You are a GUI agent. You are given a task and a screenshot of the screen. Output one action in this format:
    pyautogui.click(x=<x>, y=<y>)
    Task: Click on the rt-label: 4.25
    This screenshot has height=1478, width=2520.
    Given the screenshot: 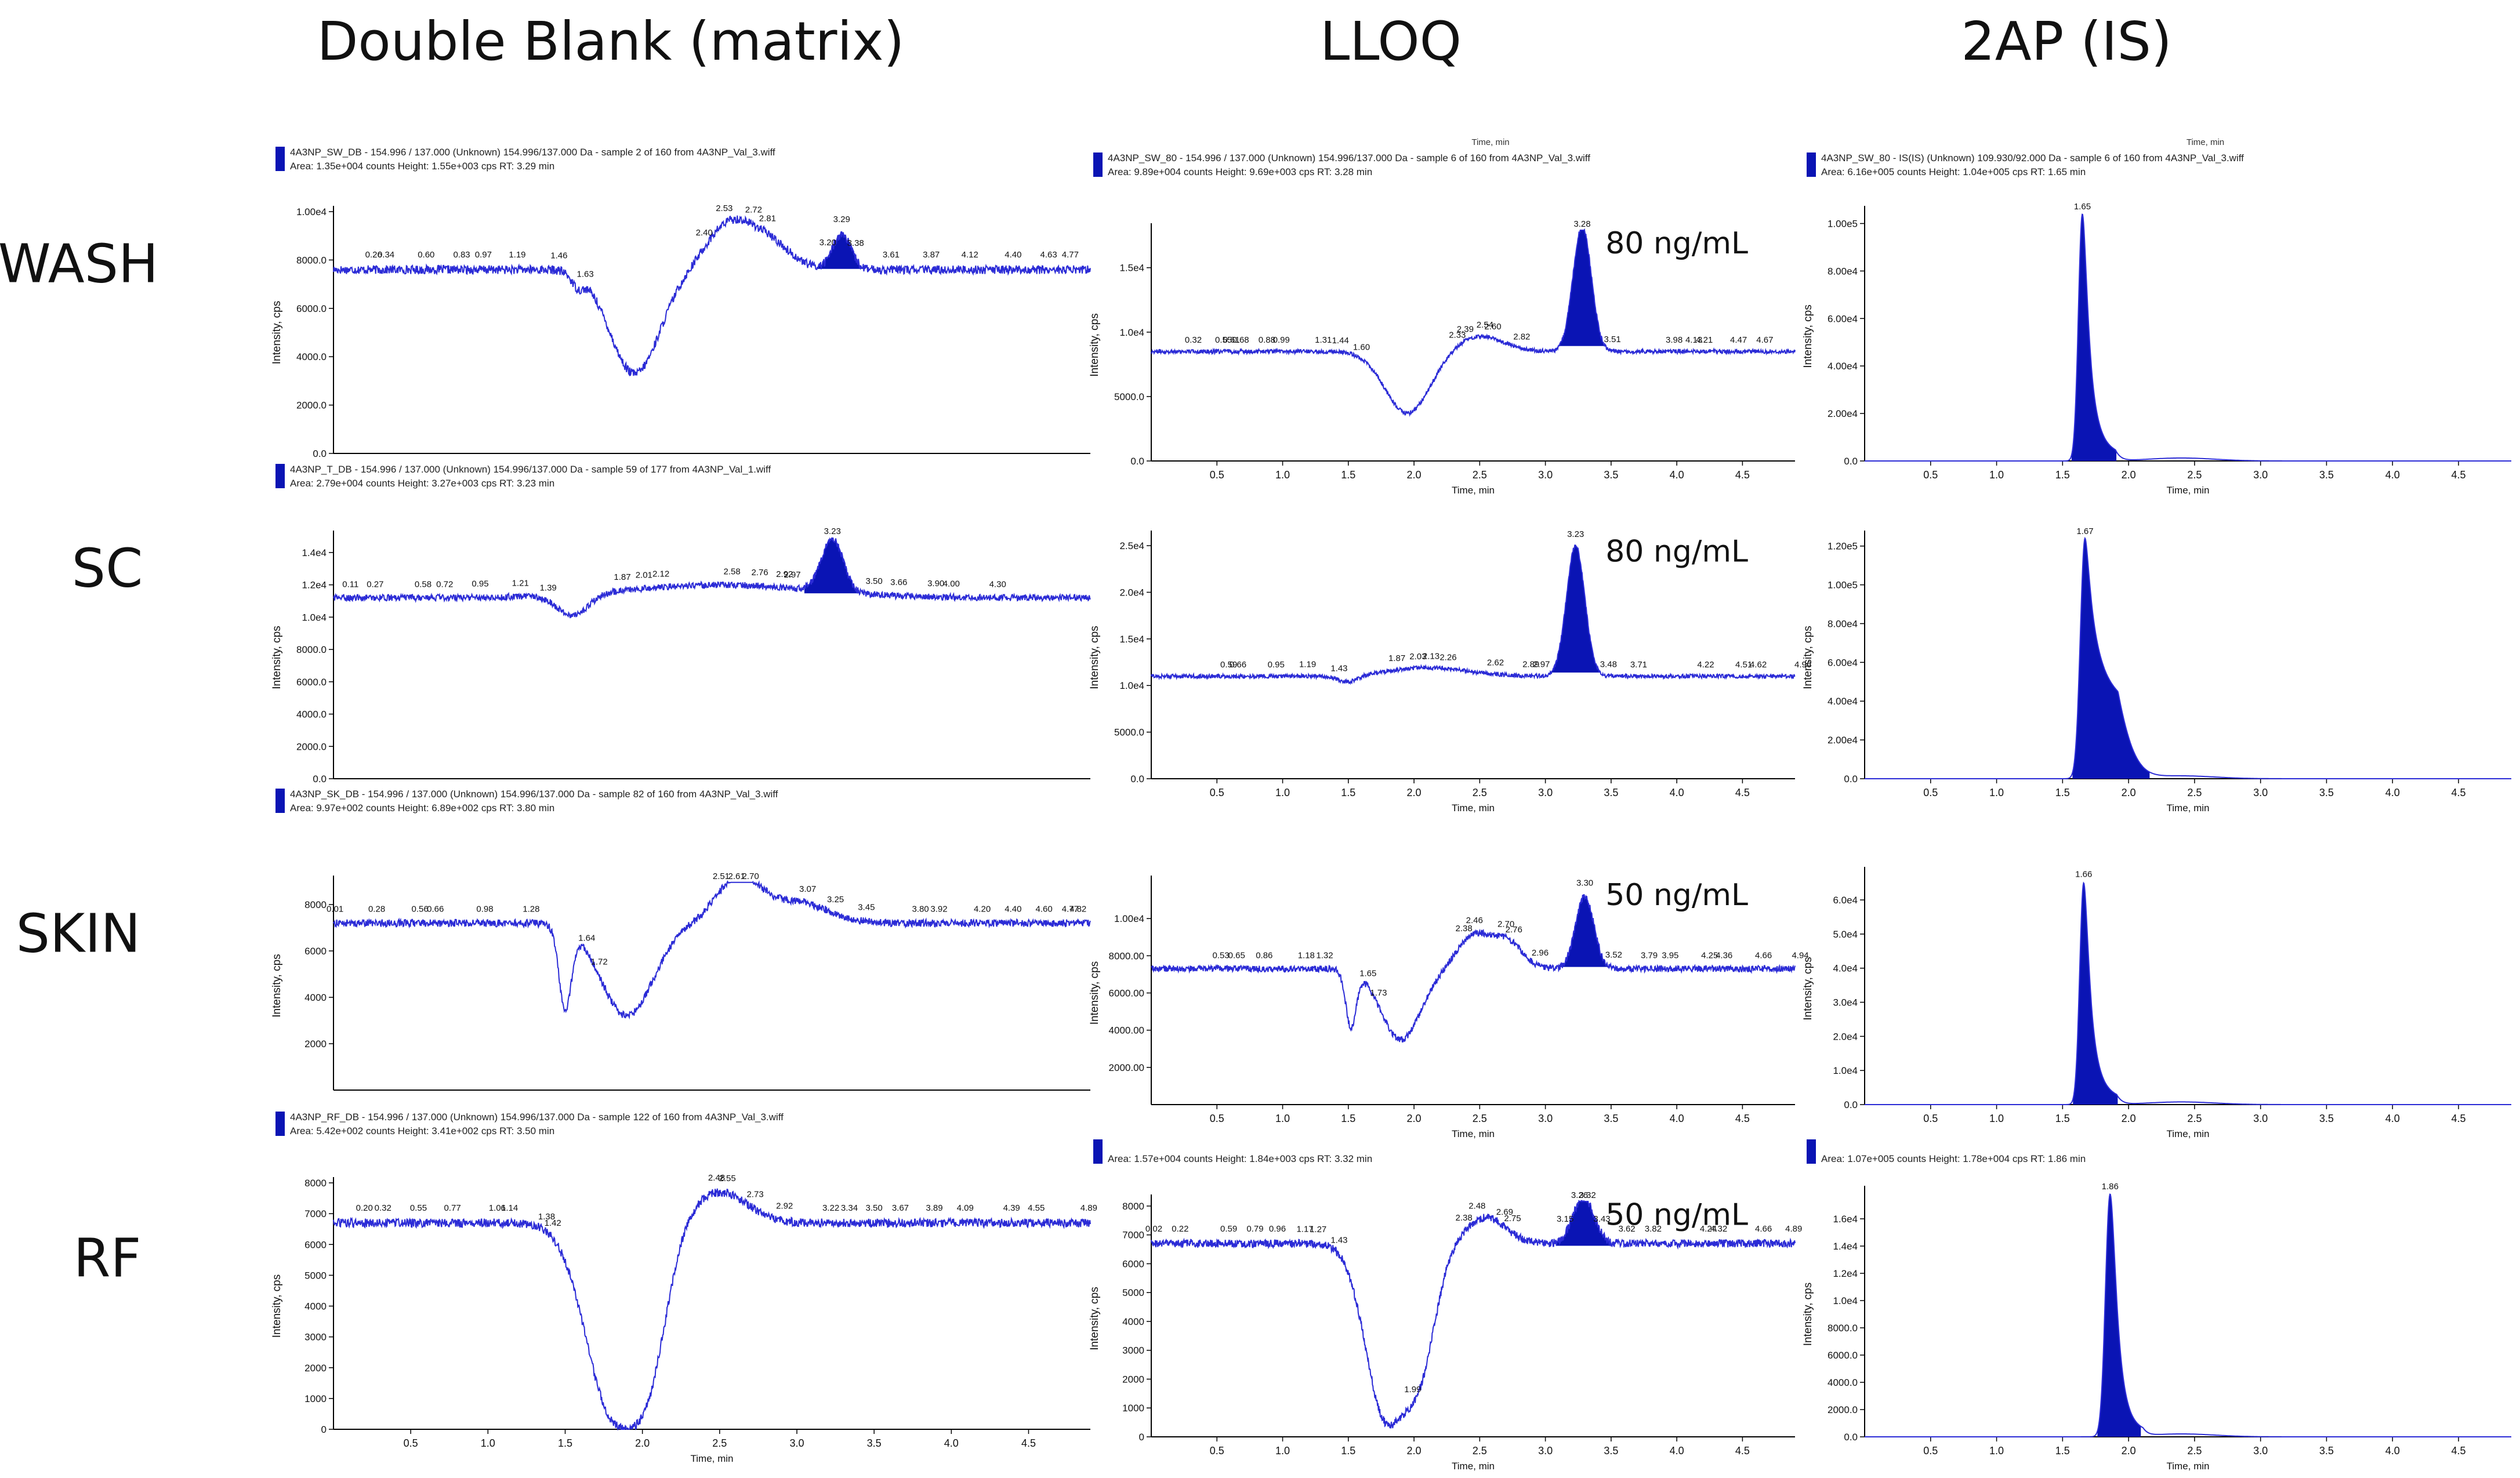 What is the action you would take?
    pyautogui.click(x=1709, y=956)
    